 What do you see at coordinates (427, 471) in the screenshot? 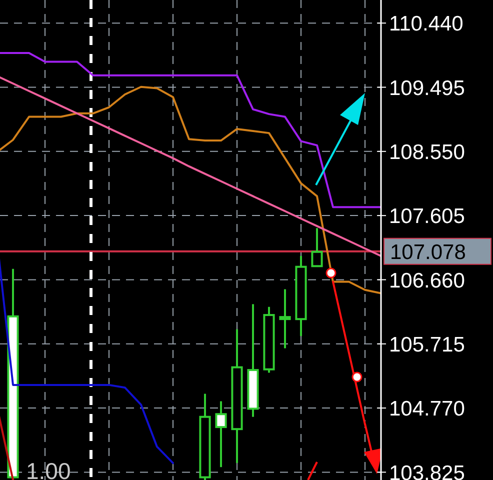
I see `y-tick-label: 103.825` at bounding box center [427, 471].